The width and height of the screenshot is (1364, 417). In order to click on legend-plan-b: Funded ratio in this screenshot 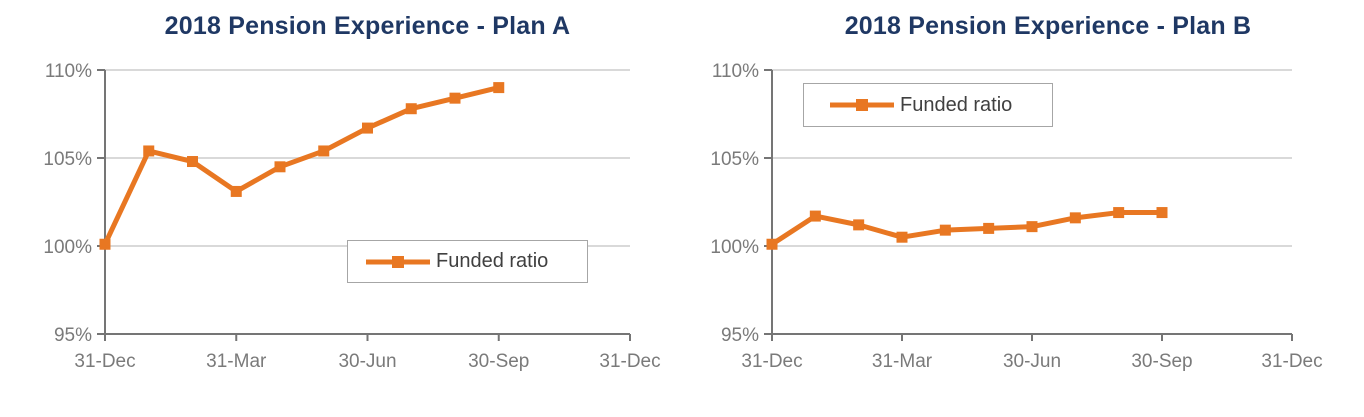, I will do `click(928, 105)`.